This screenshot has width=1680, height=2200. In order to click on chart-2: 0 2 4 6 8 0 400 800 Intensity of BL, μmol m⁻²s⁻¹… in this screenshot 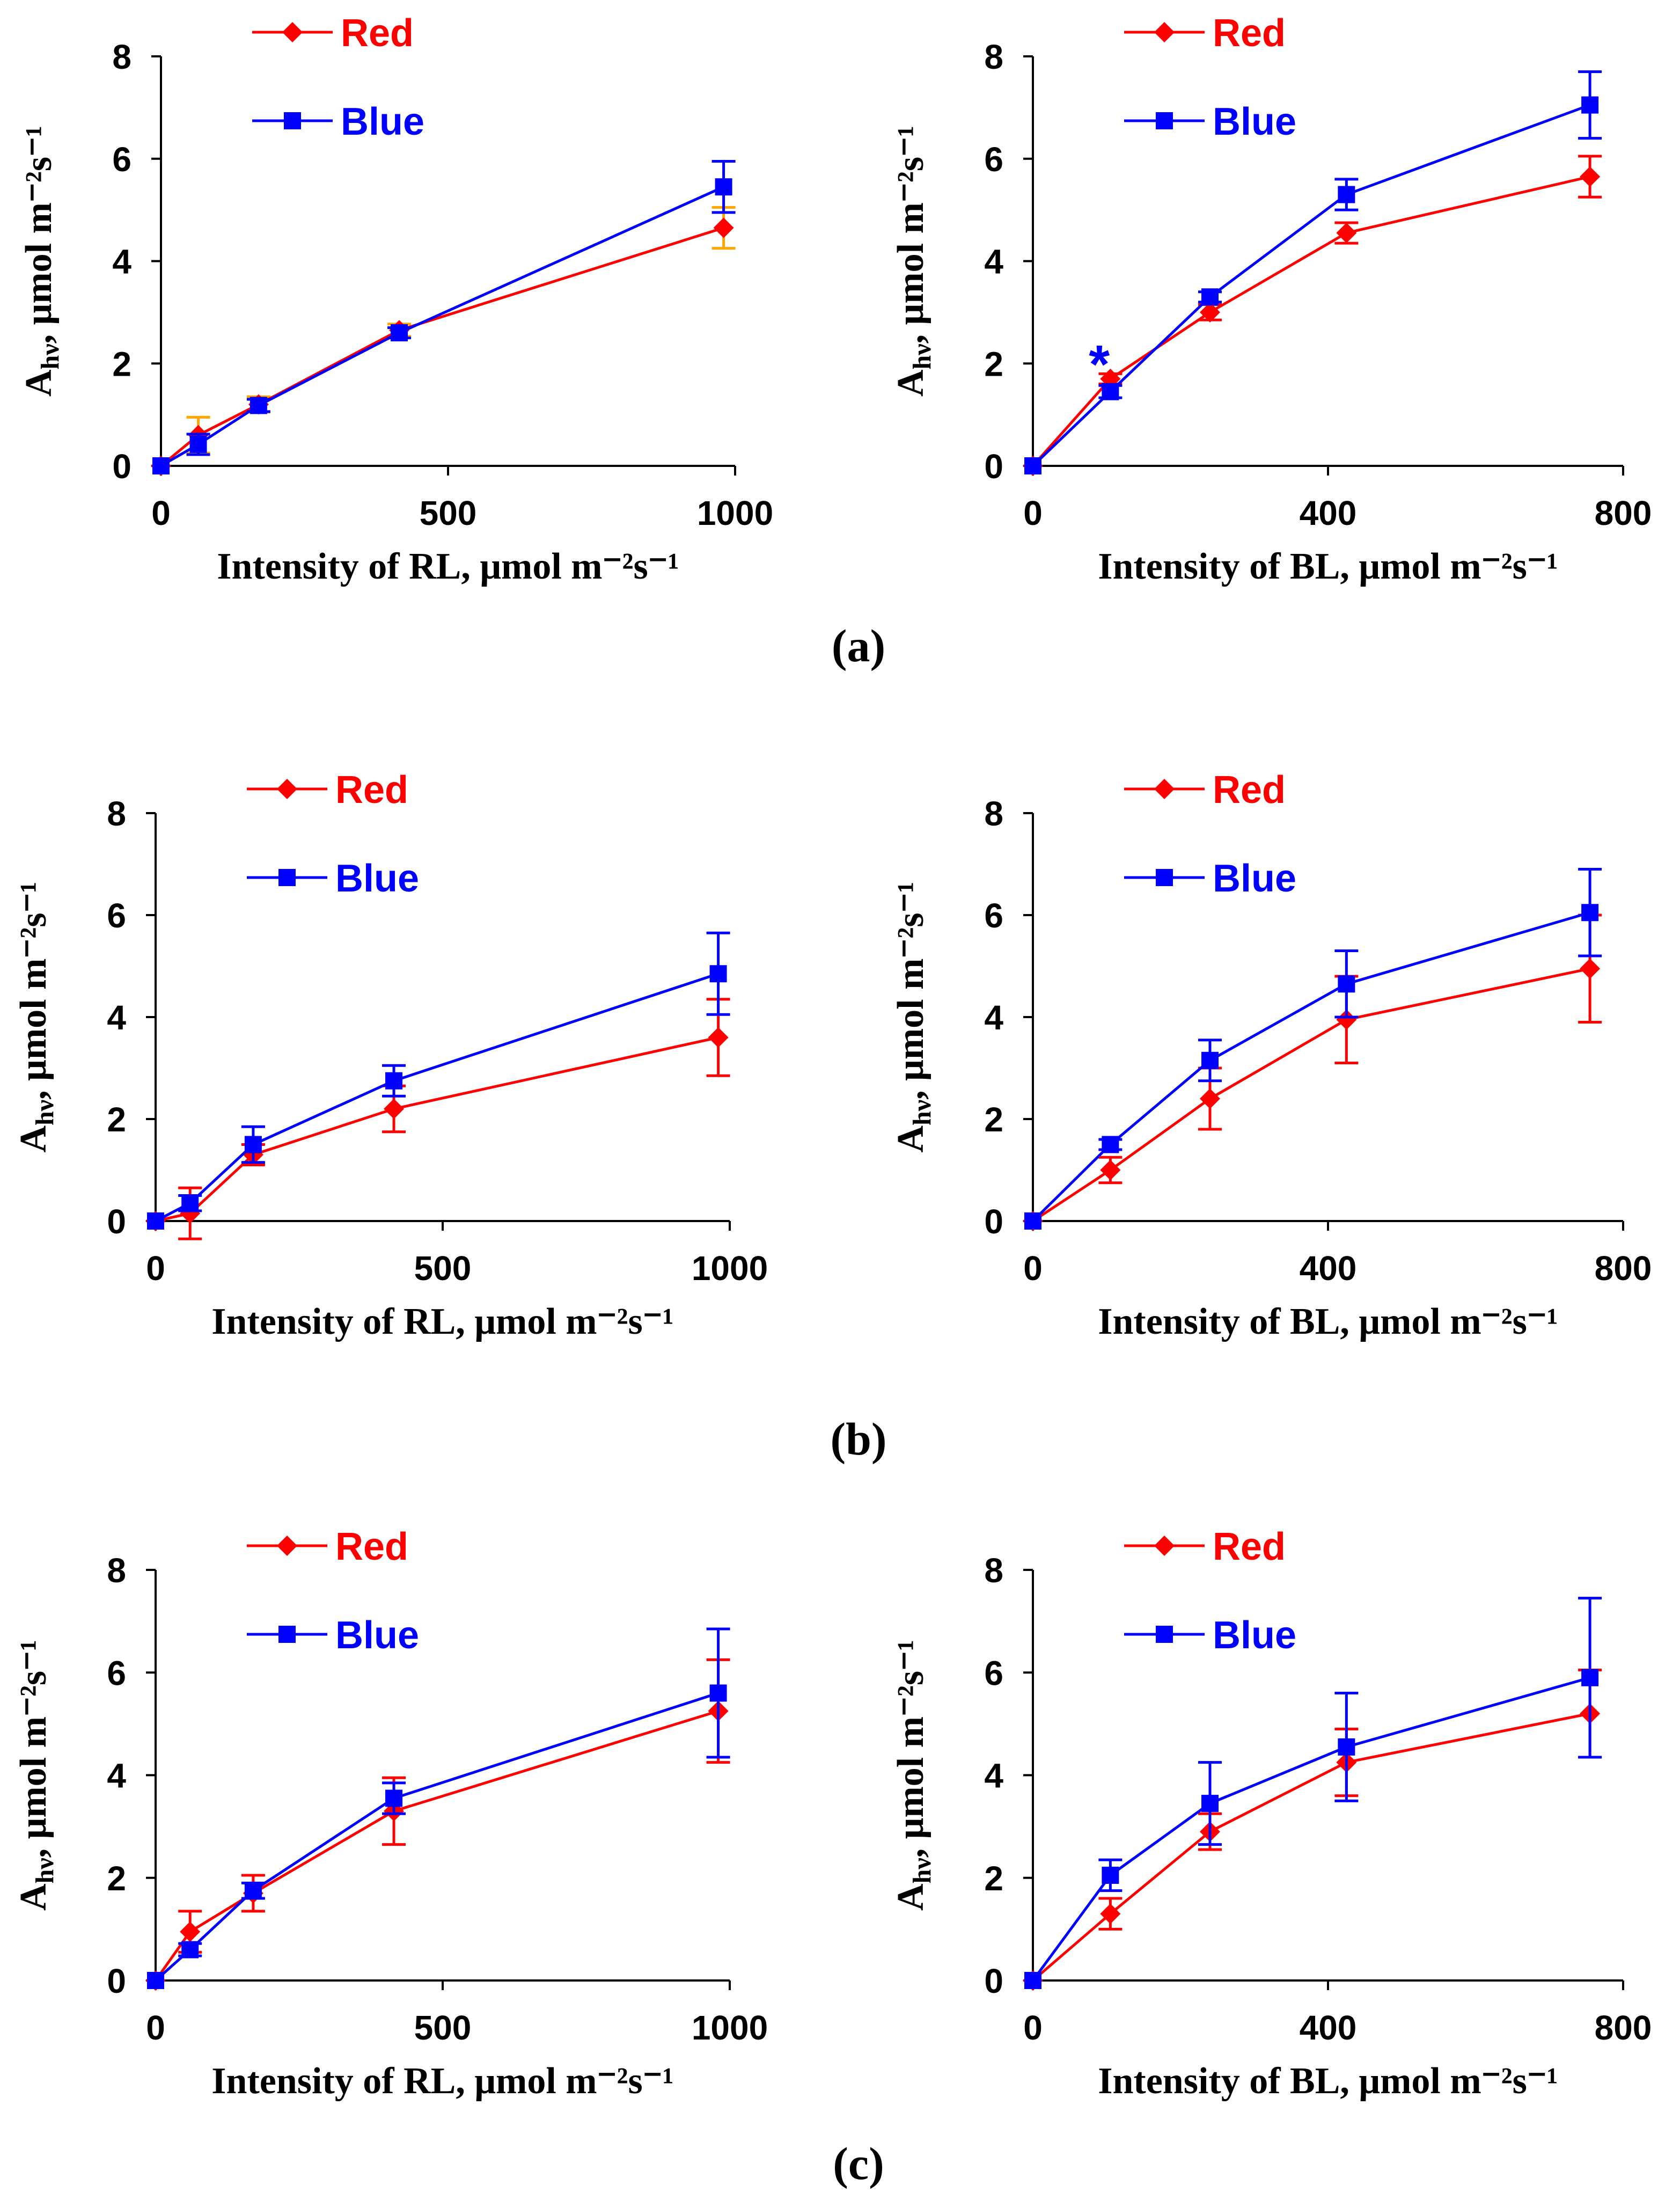, I will do `click(1271, 299)`.